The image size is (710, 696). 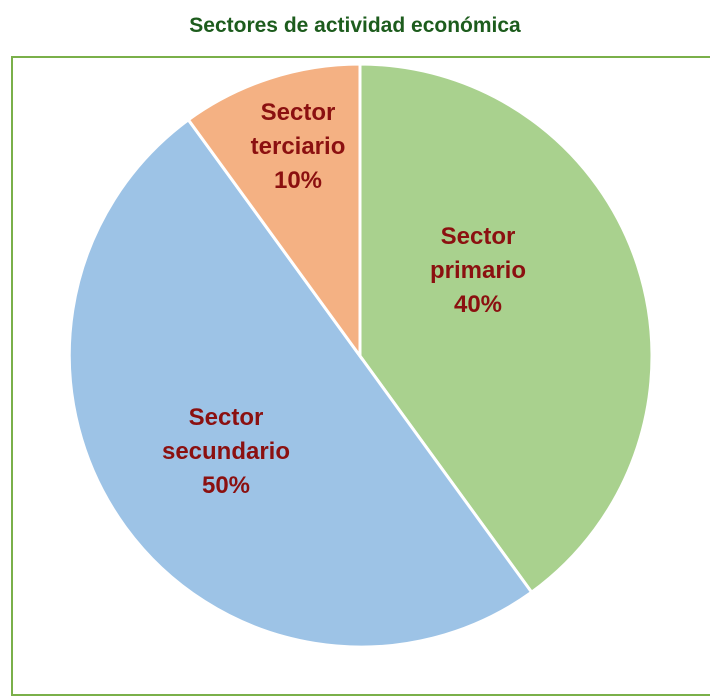 What do you see at coordinates (298, 146) in the screenshot?
I see `slice-label-sector-terciario: Sector terciario 10%` at bounding box center [298, 146].